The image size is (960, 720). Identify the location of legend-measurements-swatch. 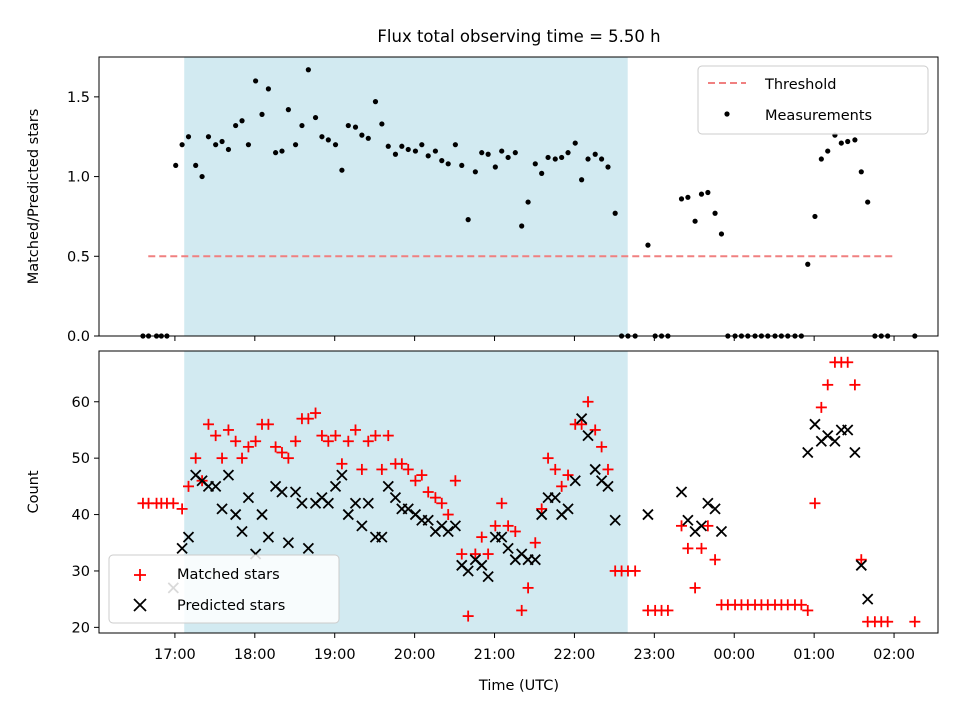
(727, 114).